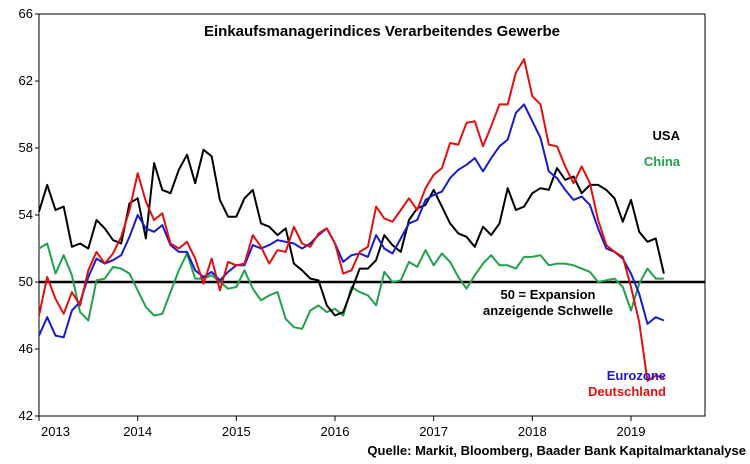  What do you see at coordinates (667, 135) in the screenshot?
I see `legend-label-usa: USA` at bounding box center [667, 135].